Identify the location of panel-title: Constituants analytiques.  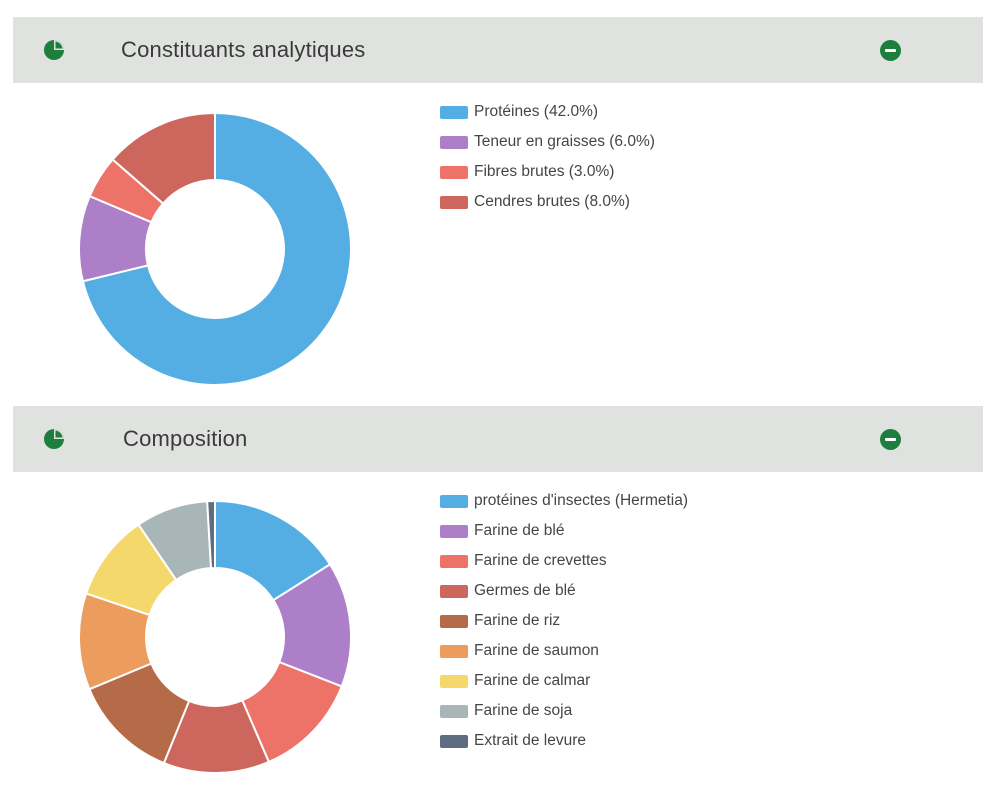
(243, 49).